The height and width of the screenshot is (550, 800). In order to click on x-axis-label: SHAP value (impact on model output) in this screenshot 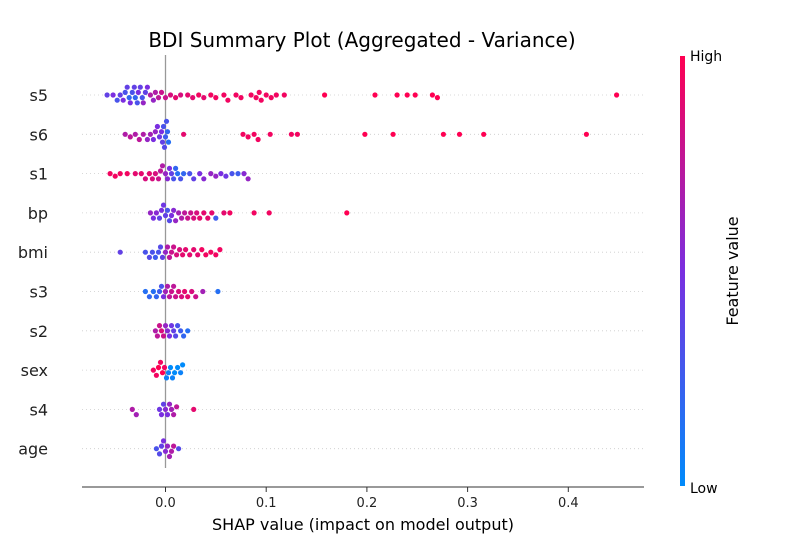, I will do `click(363, 524)`.